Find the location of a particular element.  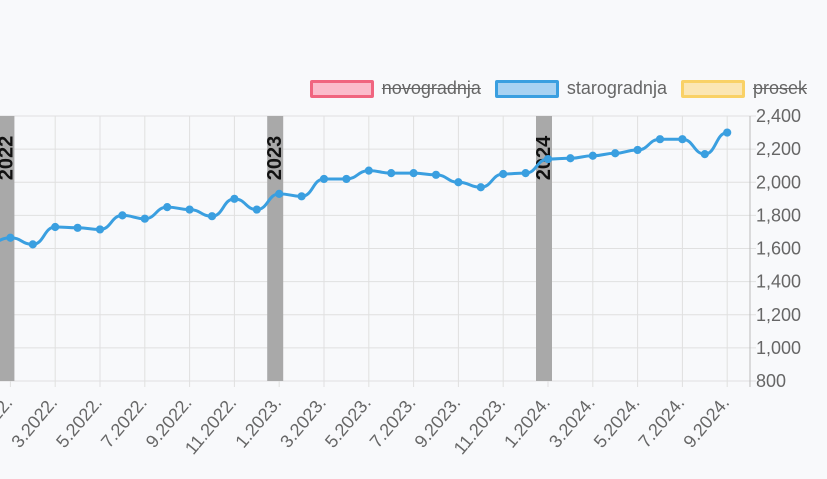

legend-label: novogradnja is located at coordinates (431, 88).